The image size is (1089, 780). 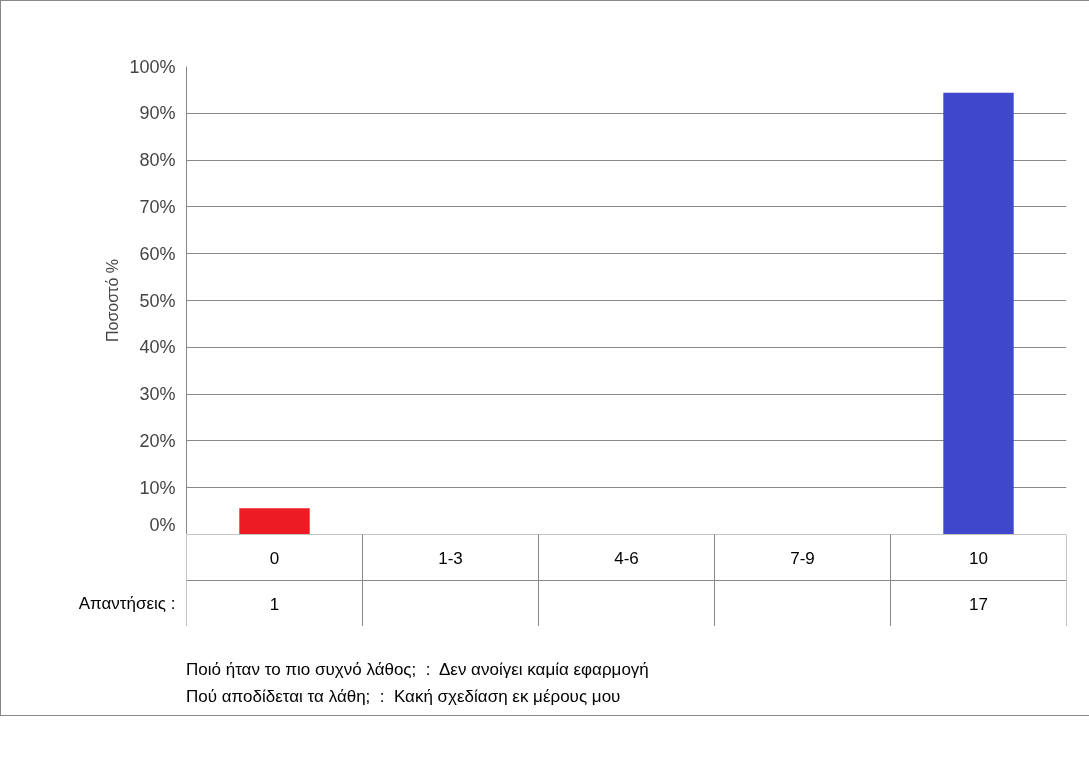 I want to click on x-tick-label: 7-9, so click(x=802, y=558).